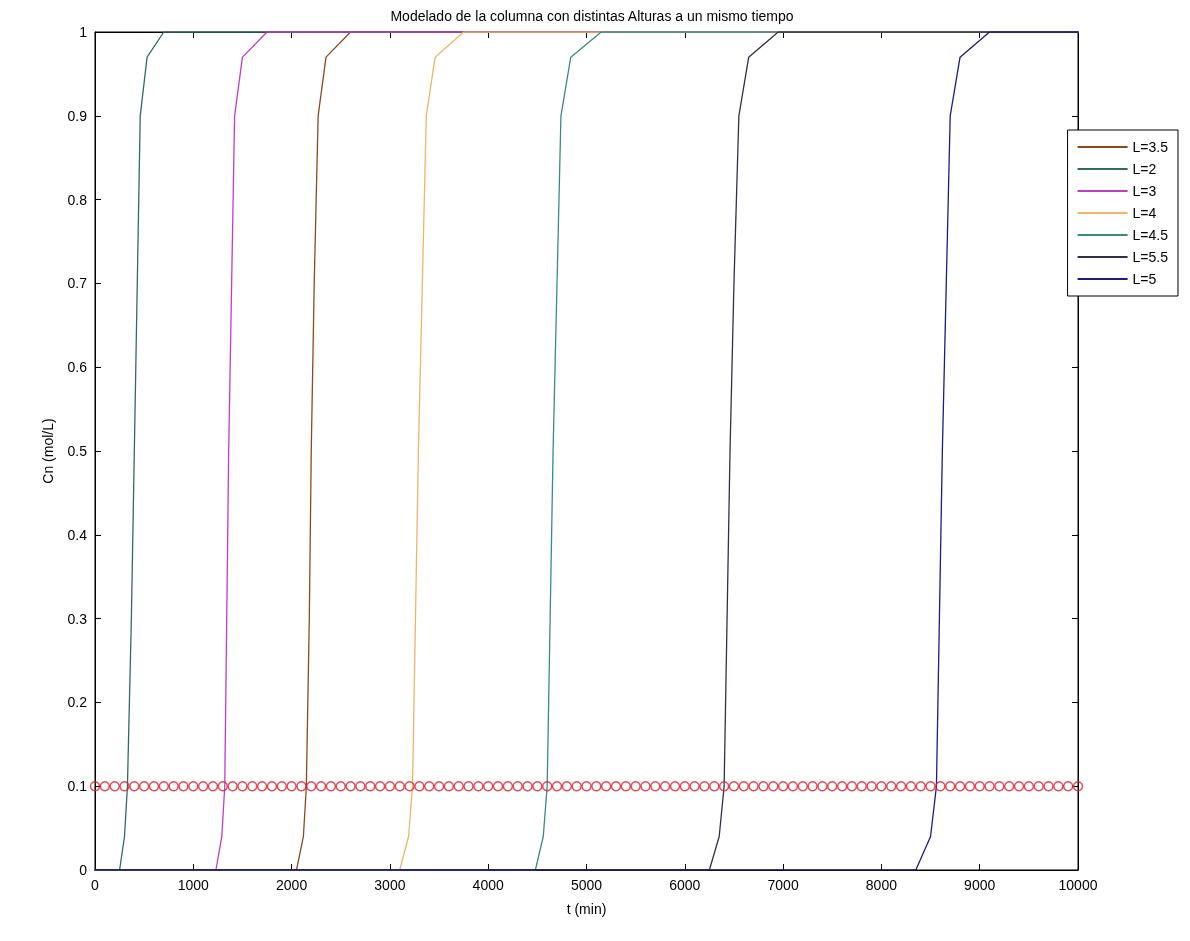 This screenshot has height=941, width=1190. What do you see at coordinates (77, 115) in the screenshot?
I see `y-tick-label: 0.9` at bounding box center [77, 115].